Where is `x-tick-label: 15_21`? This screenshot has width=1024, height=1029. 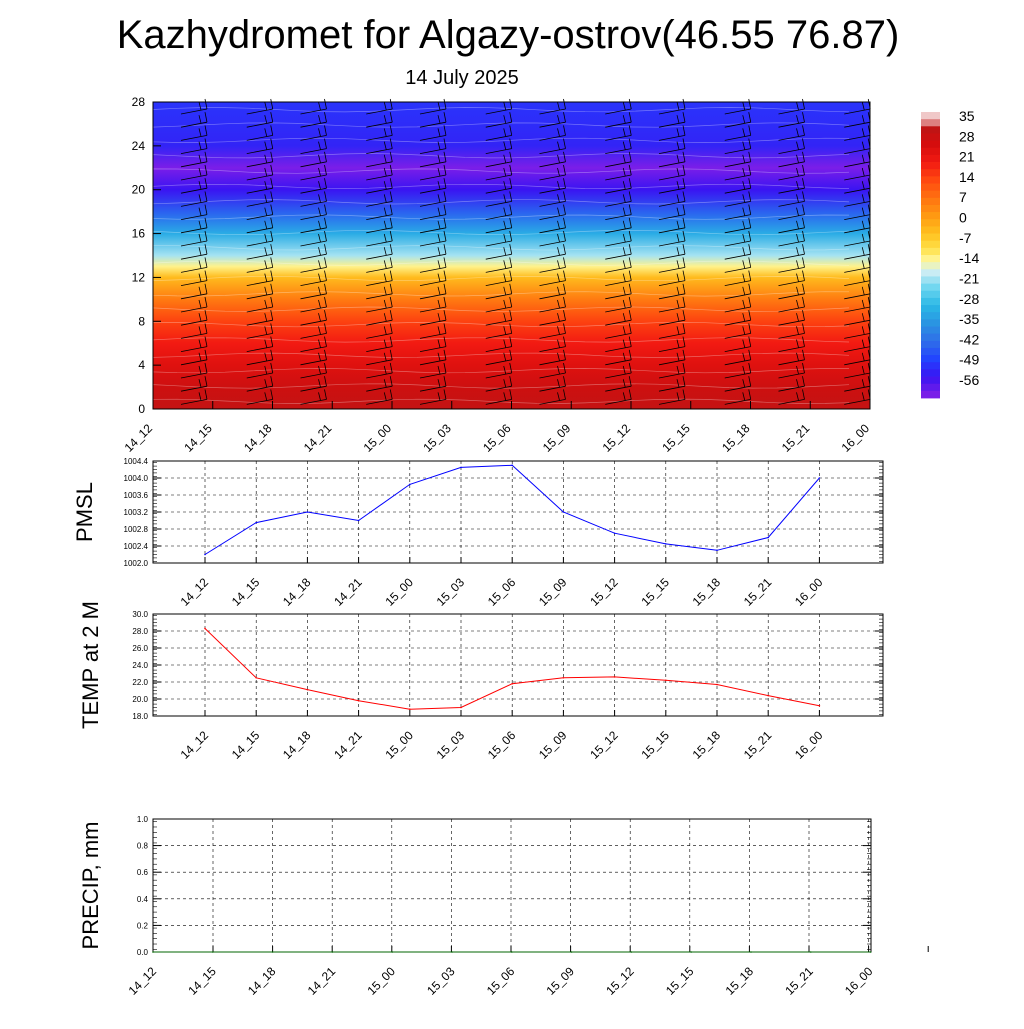 x-tick-label: 15_21 is located at coordinates (758, 745).